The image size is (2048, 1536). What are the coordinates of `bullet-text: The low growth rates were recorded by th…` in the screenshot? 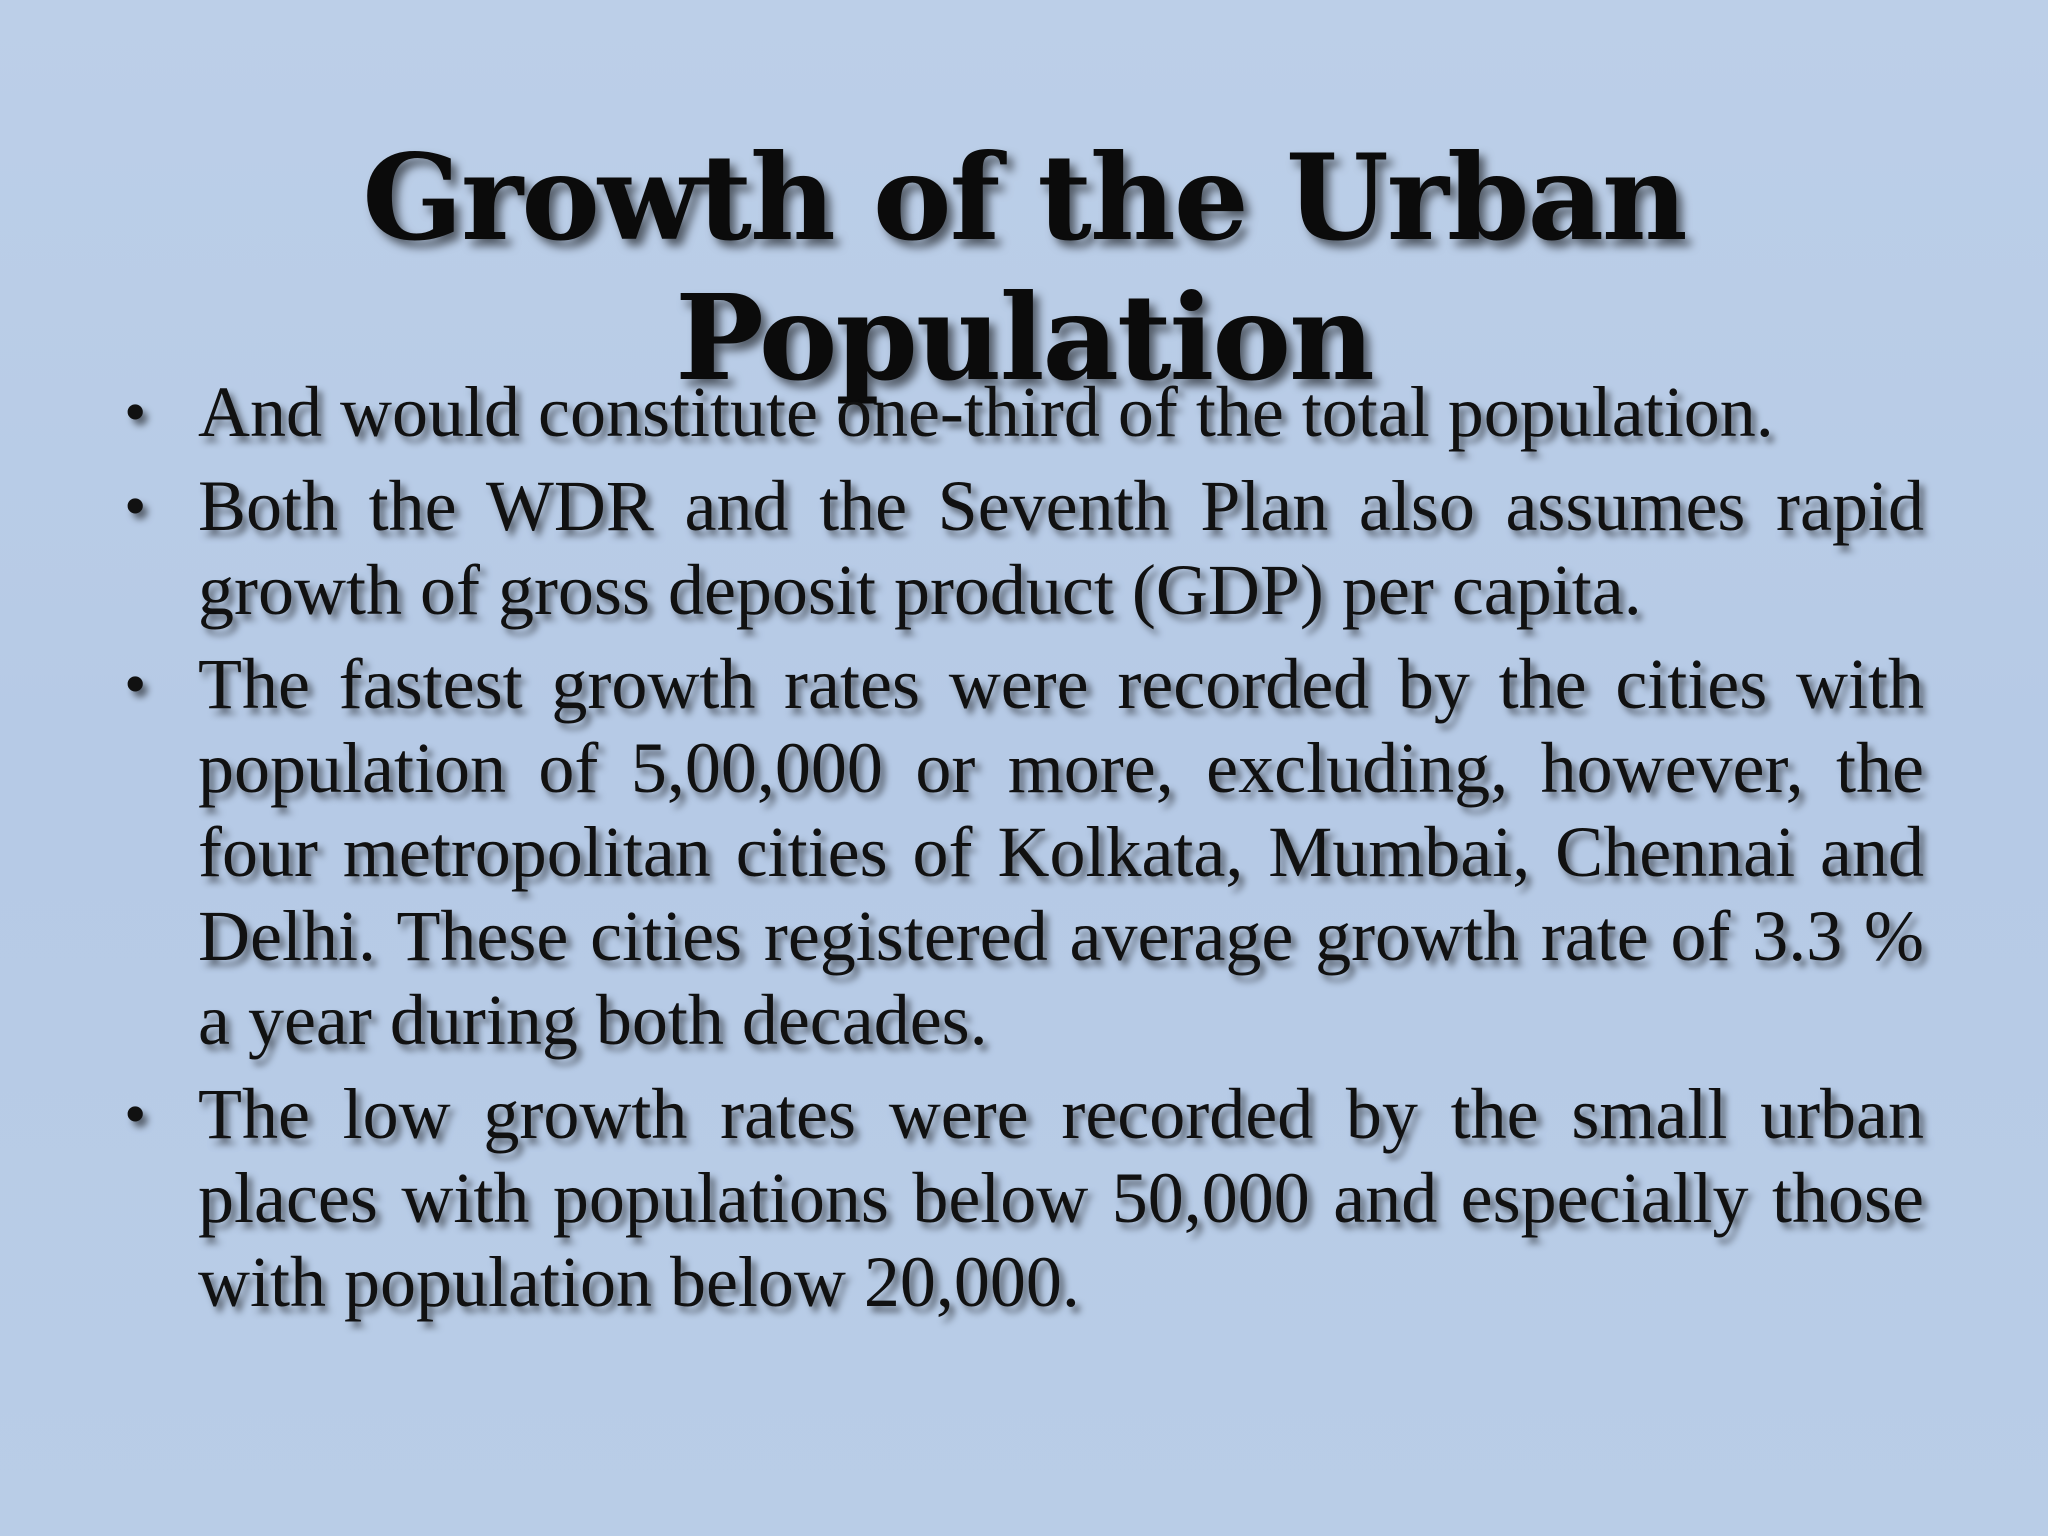 It's located at (1061, 1198).